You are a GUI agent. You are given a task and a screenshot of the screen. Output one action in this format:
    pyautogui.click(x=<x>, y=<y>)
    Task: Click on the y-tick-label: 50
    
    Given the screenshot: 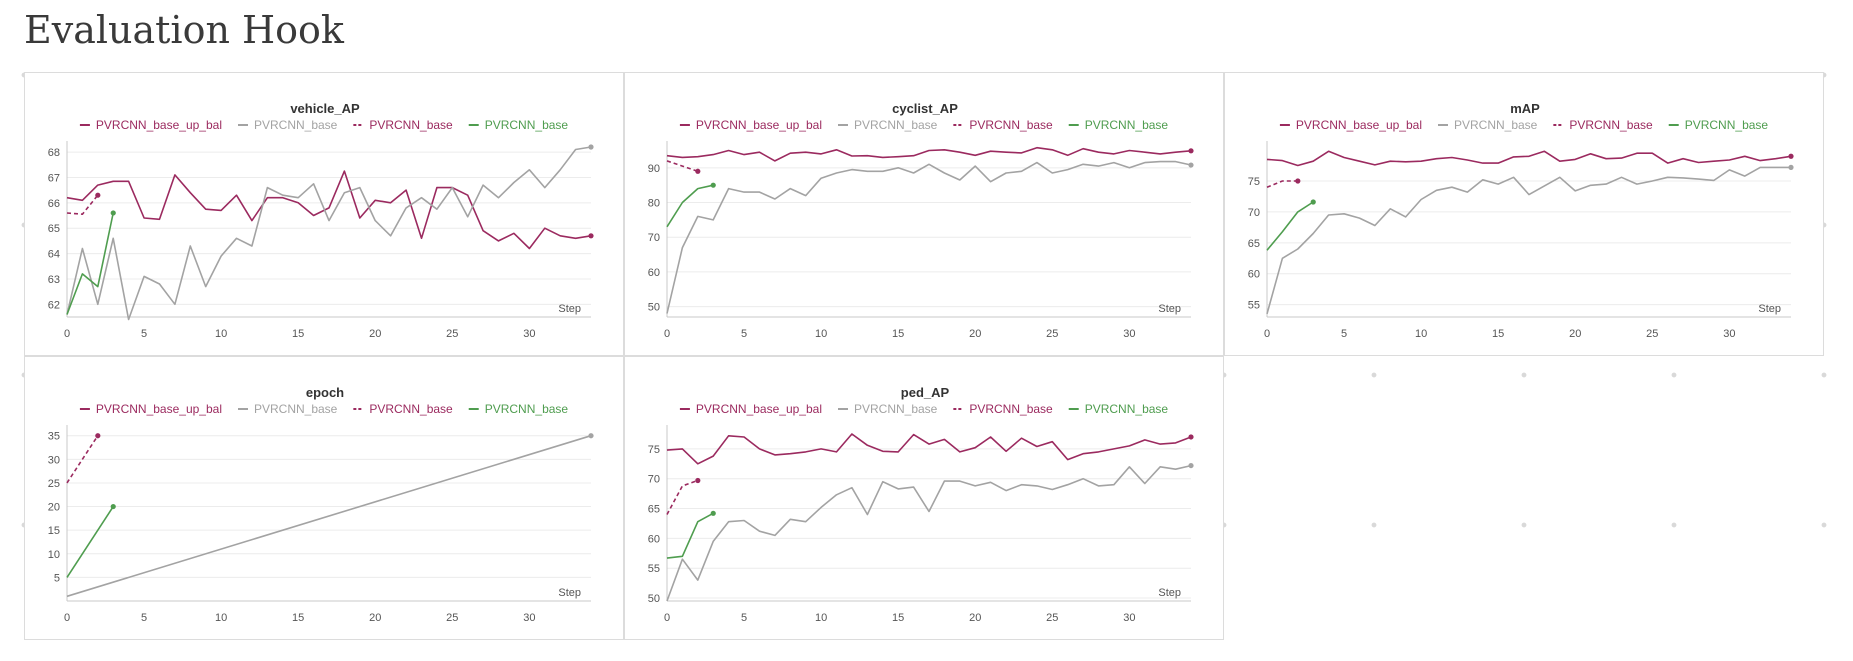 What is the action you would take?
    pyautogui.click(x=654, y=599)
    